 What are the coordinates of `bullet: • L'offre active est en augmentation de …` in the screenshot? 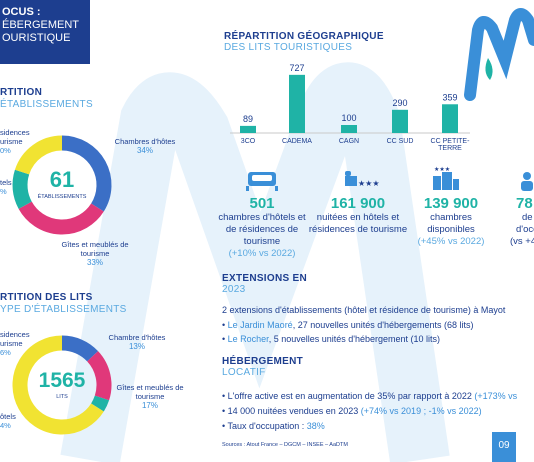 It's located at (370, 396).